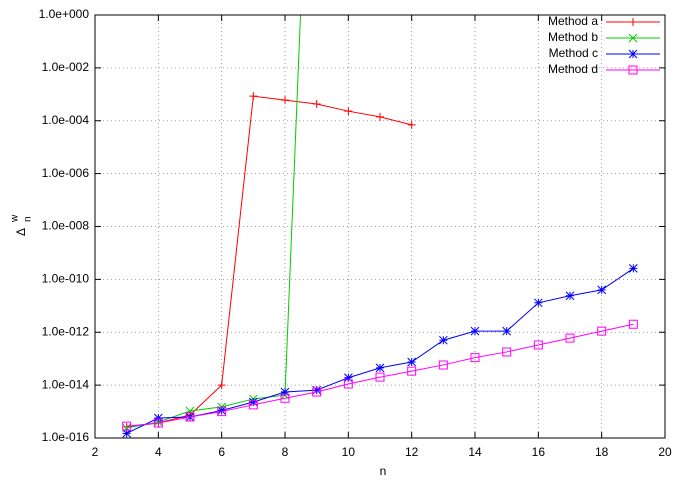 The height and width of the screenshot is (482, 688). Describe the element at coordinates (412, 452) in the screenshot. I see `x-tick-label: 12` at that location.